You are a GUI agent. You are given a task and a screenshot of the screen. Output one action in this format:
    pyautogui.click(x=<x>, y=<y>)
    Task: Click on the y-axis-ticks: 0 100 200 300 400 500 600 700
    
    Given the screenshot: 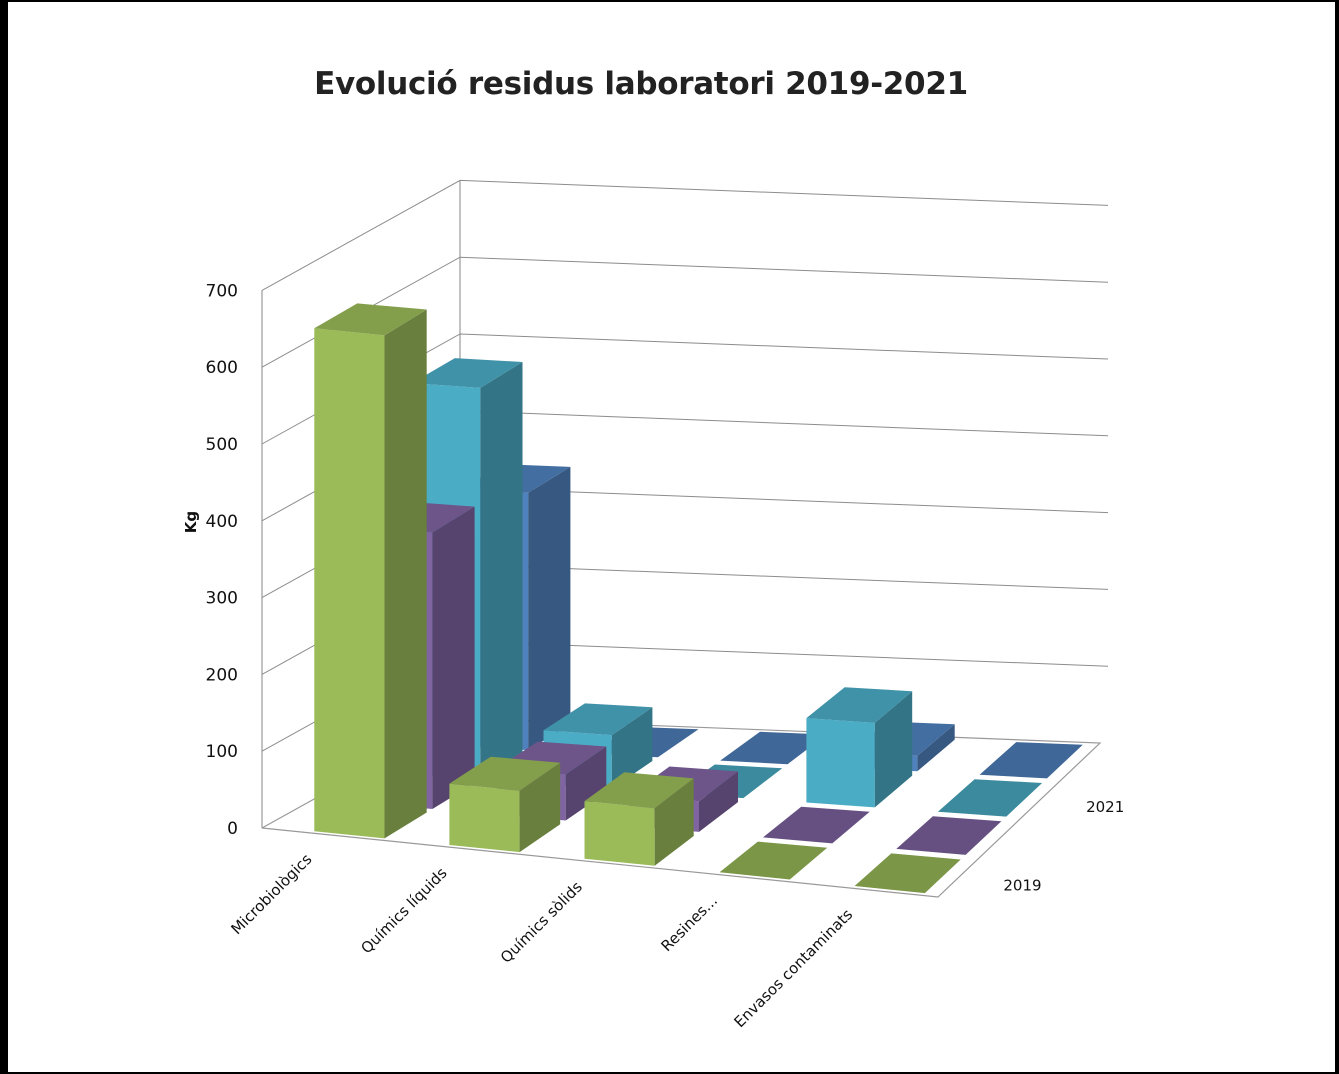 What is the action you would take?
    pyautogui.click(x=222, y=560)
    